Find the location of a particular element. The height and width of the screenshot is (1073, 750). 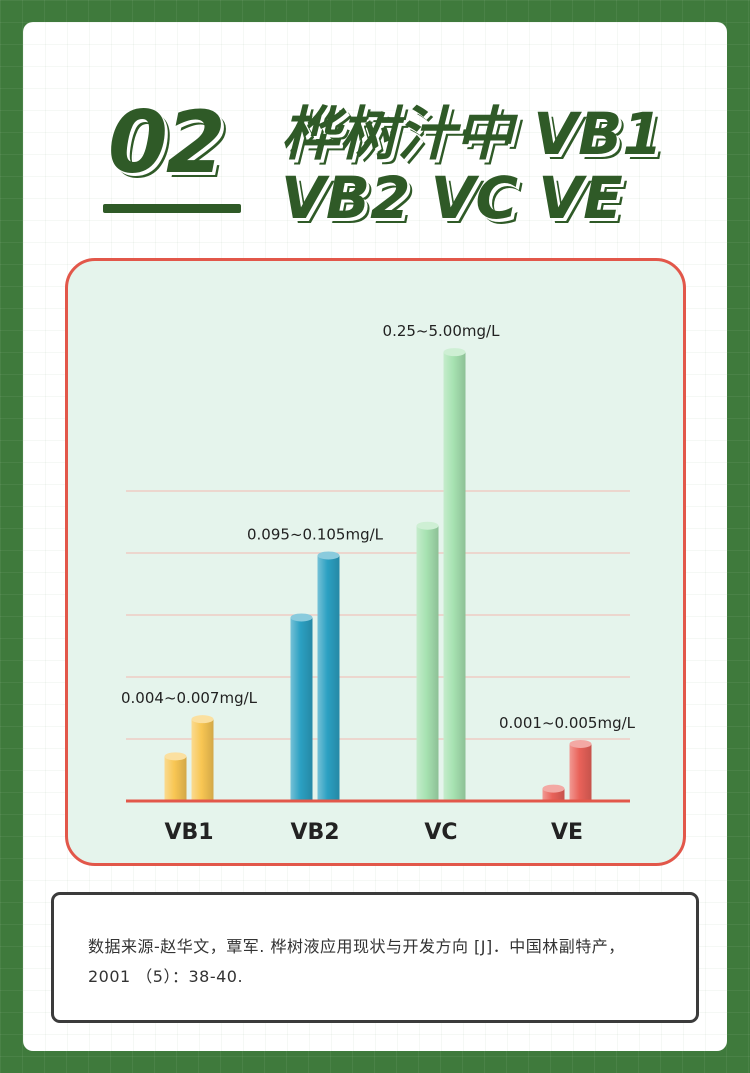

section-number-underline is located at coordinates (172, 208).